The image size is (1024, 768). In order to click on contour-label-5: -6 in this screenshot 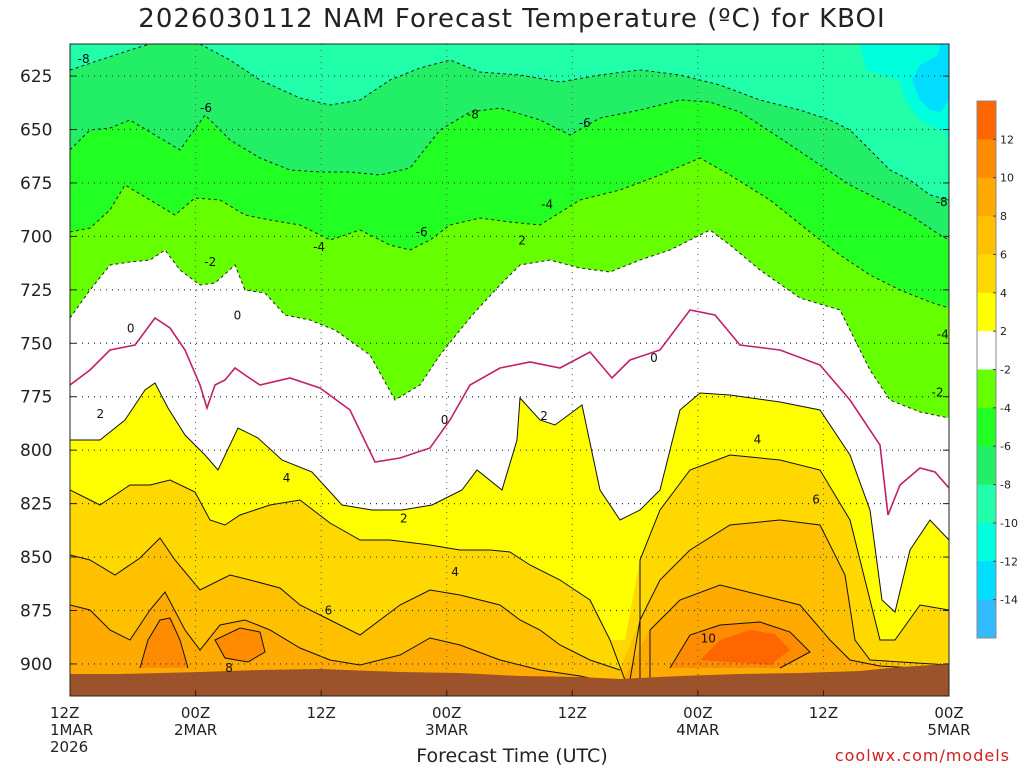, I will do `click(422, 232)`.